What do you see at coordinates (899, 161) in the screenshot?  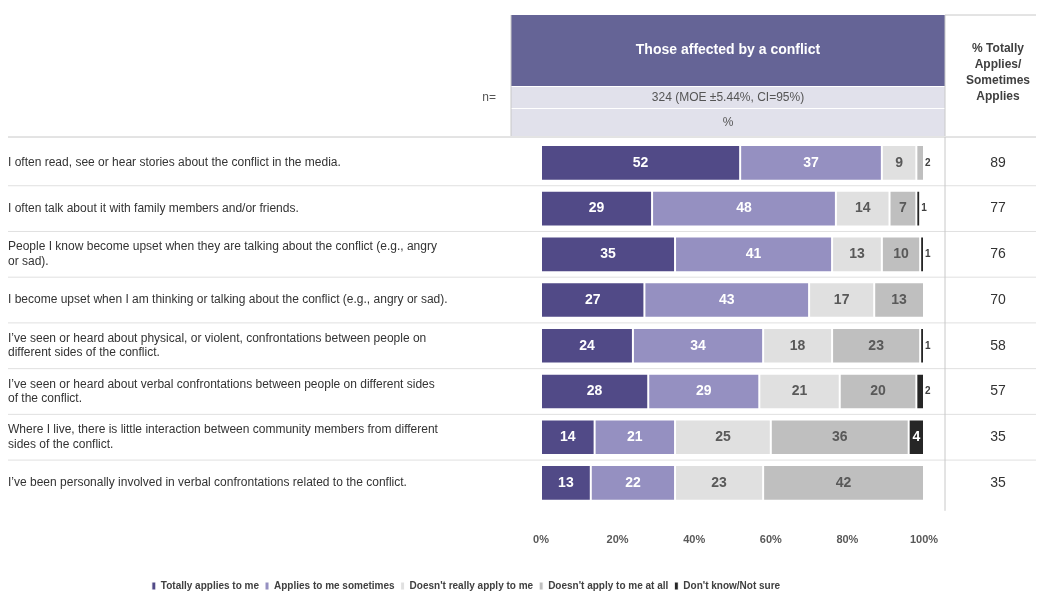 I see `data-label: 9` at bounding box center [899, 161].